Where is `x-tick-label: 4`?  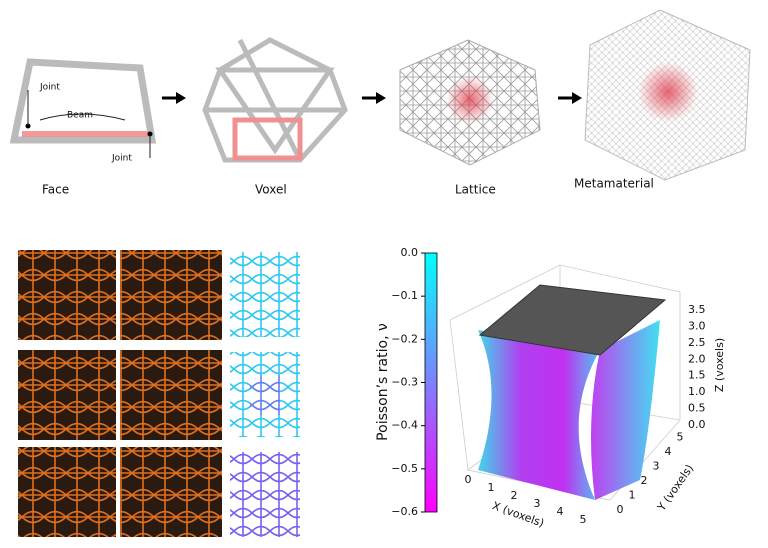 x-tick-label: 4 is located at coordinates (560, 511).